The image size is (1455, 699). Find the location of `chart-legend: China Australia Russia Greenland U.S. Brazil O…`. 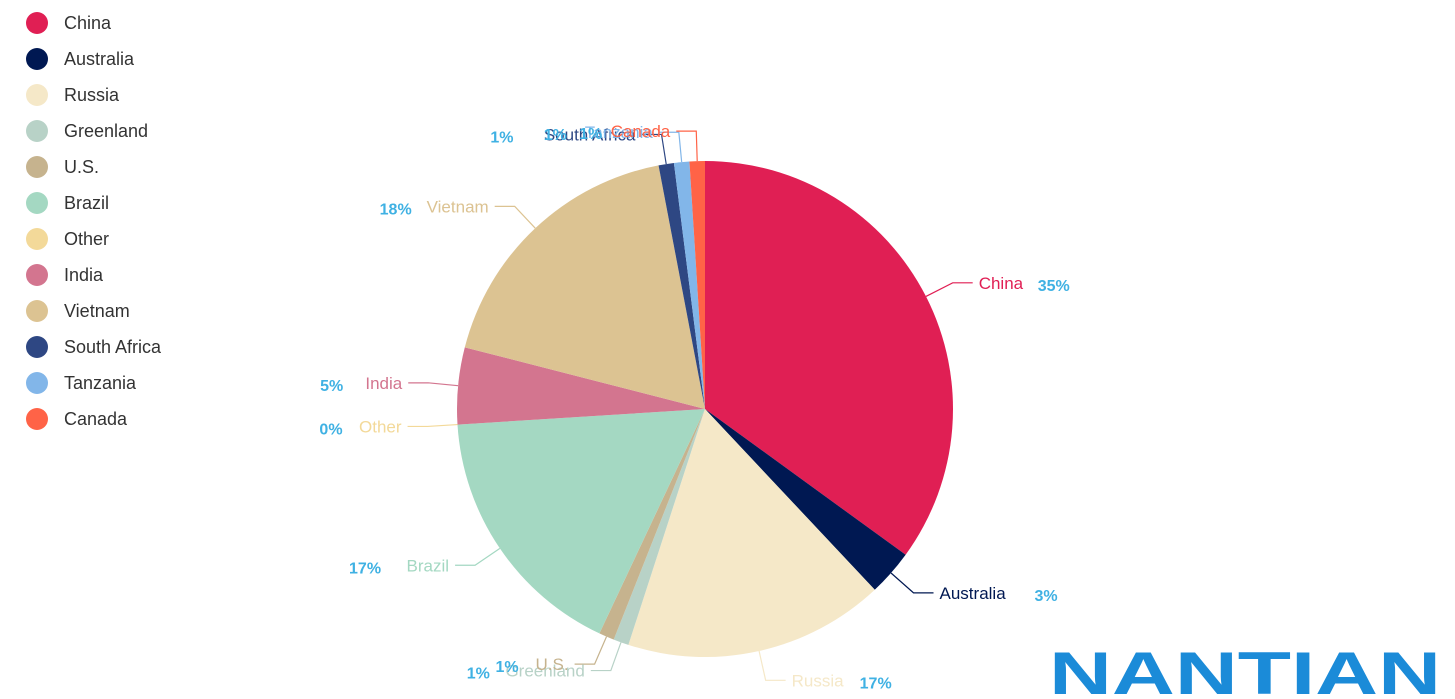

chart-legend: China Australia Russia Greenland U.S. Brazil O… is located at coordinates (93, 221).